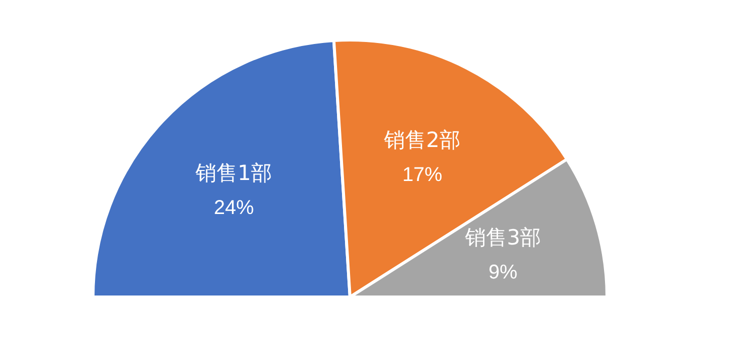 The width and height of the screenshot is (729, 342). I want to click on slice-label: 销售1部, so click(233, 172).